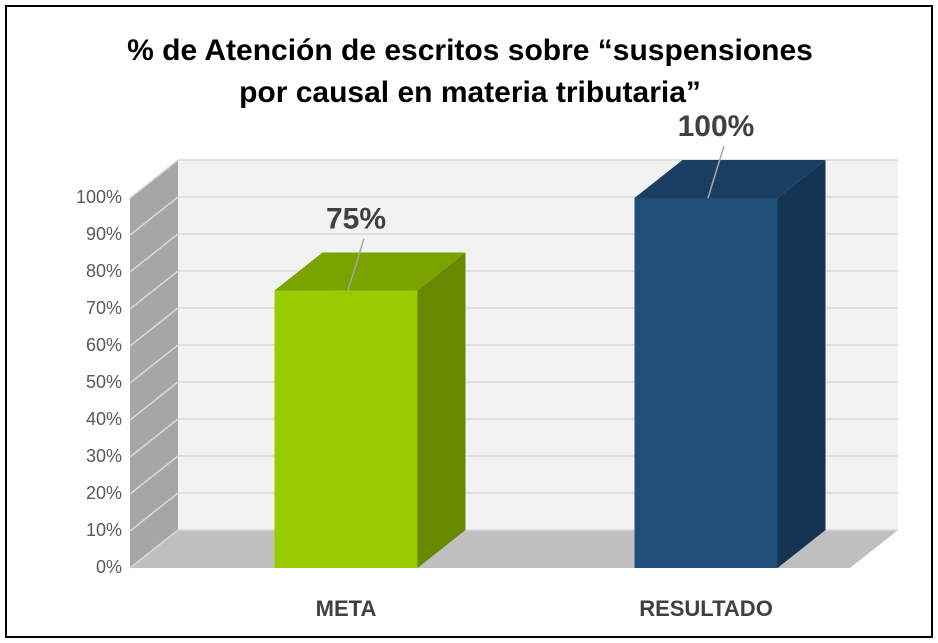  Describe the element at coordinates (104, 308) in the screenshot. I see `y-tick-label: 70%` at that location.